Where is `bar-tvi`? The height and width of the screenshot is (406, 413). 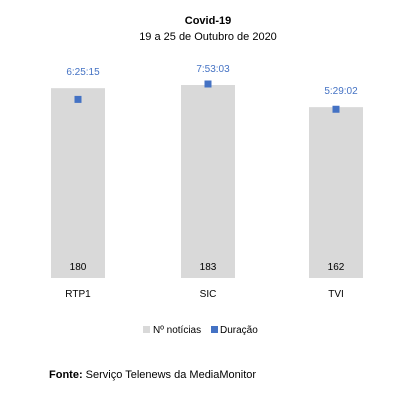 bar-tvi is located at coordinates (336, 192).